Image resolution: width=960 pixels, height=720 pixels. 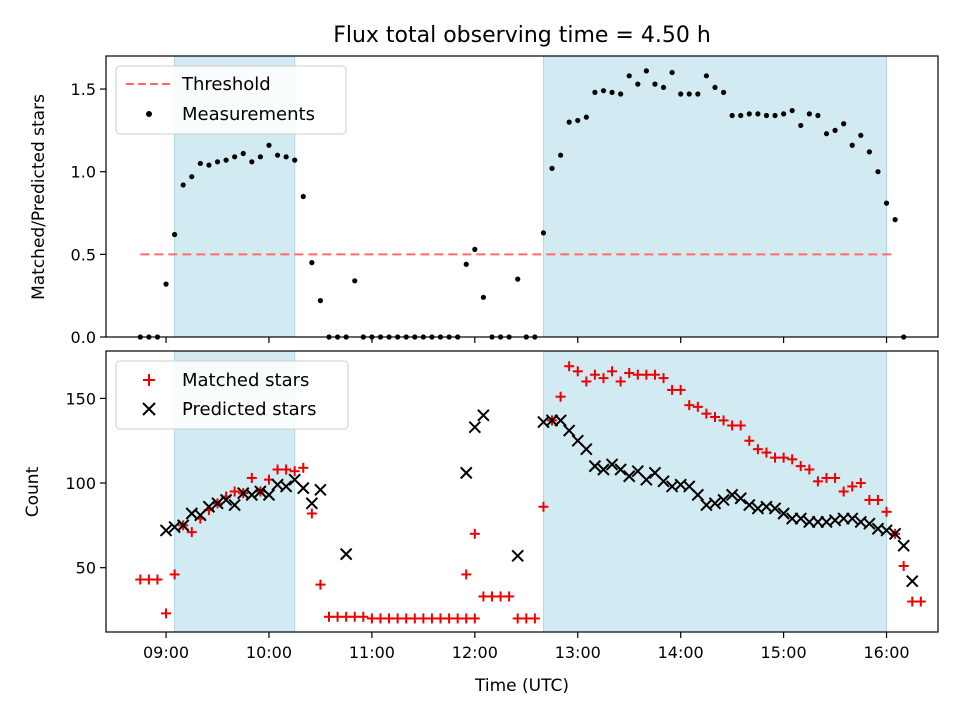 I want to click on top-legend: Threshold Measurements, so click(x=231, y=100).